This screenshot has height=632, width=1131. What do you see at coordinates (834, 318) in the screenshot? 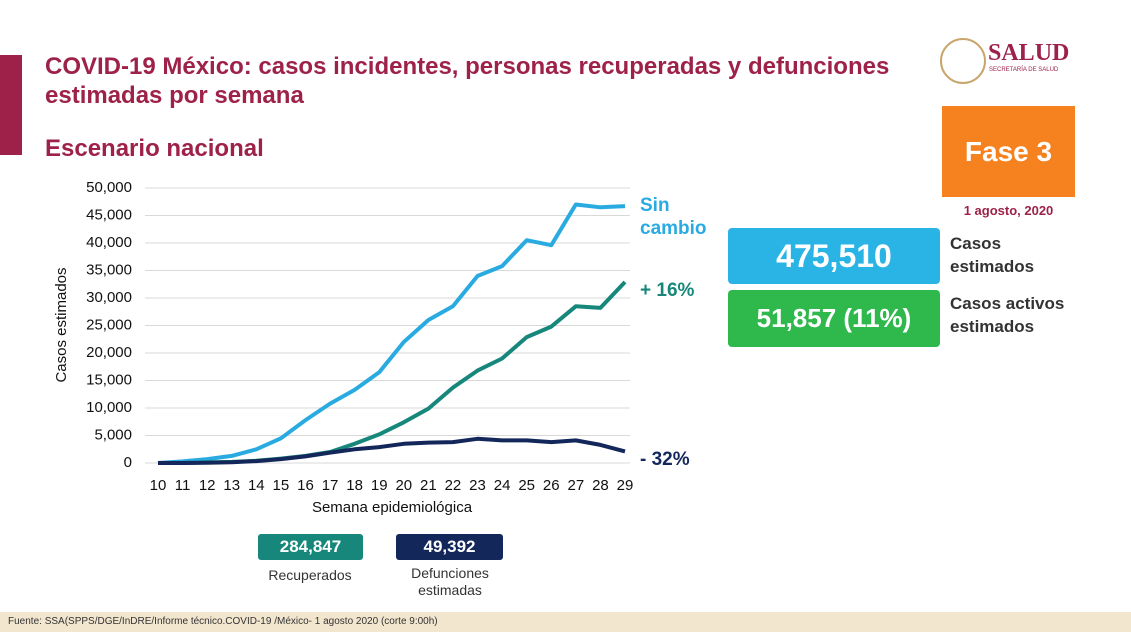
I see `active-box: 51,857 (11%)` at bounding box center [834, 318].